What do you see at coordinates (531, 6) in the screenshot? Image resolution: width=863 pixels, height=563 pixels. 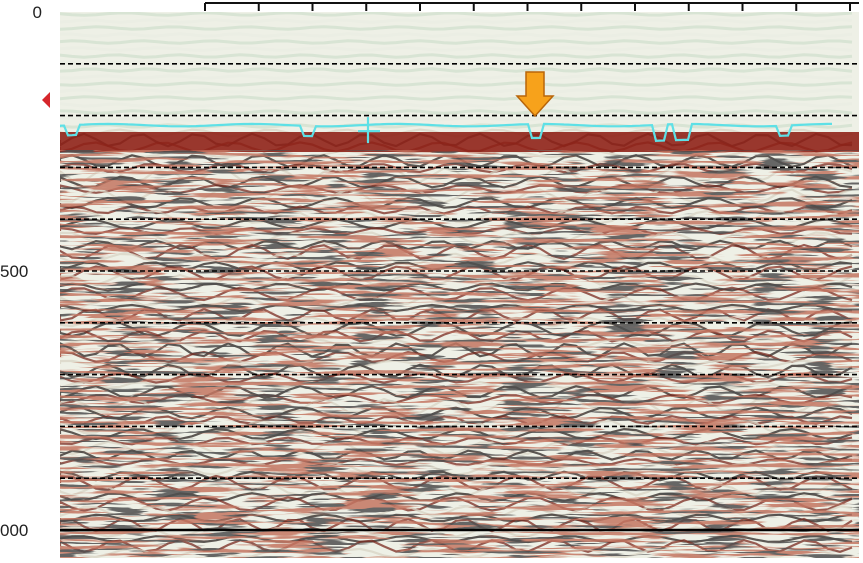 I see `top-axis` at bounding box center [531, 6].